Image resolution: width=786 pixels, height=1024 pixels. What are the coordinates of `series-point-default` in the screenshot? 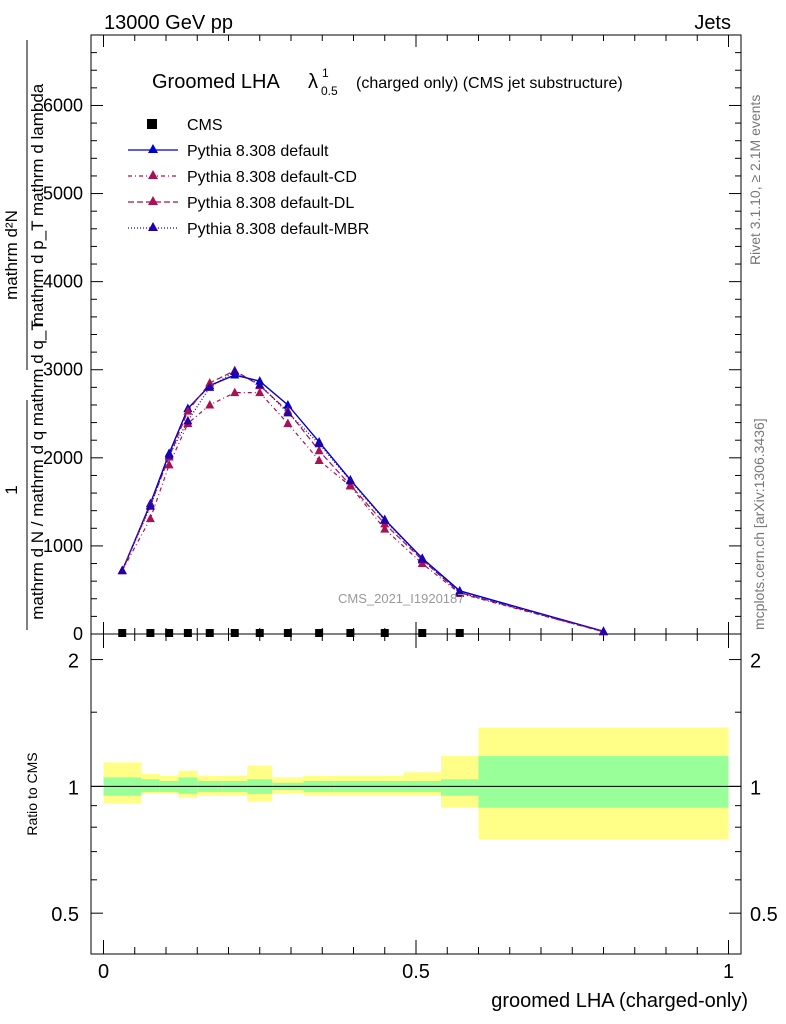 It's located at (288, 404).